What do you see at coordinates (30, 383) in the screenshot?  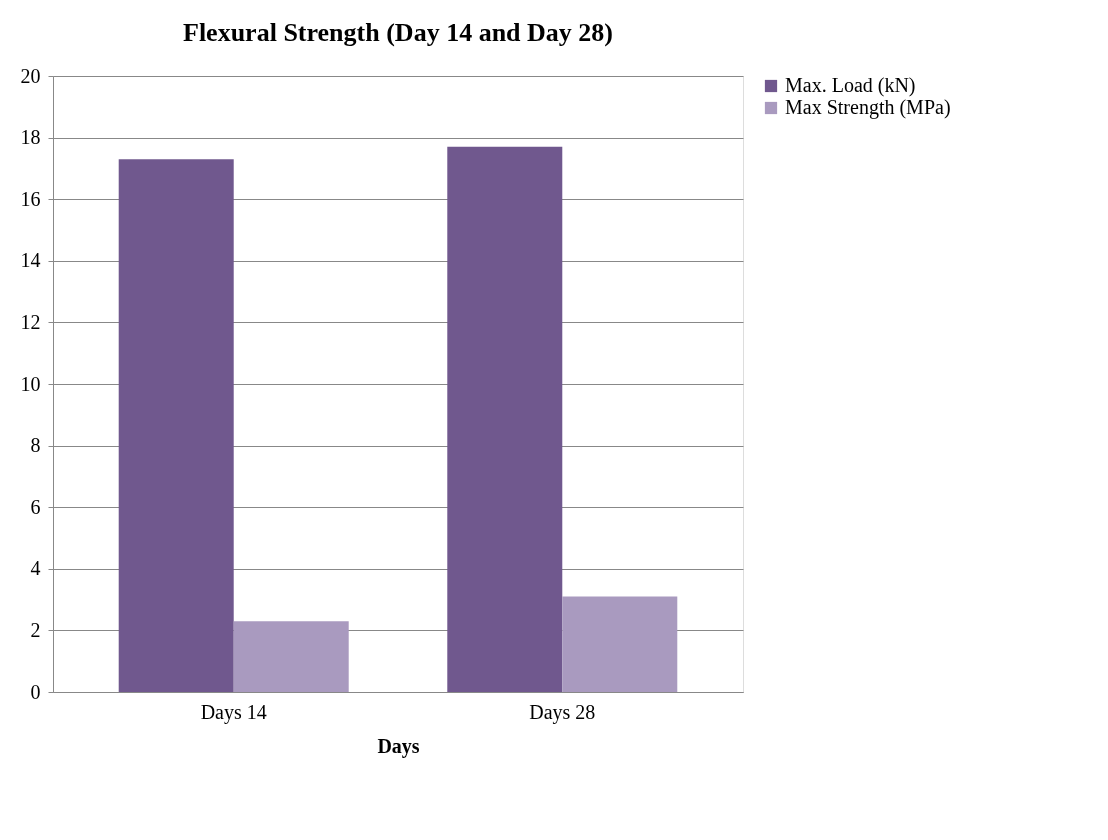 I see `y-tick-label: 10` at bounding box center [30, 383].